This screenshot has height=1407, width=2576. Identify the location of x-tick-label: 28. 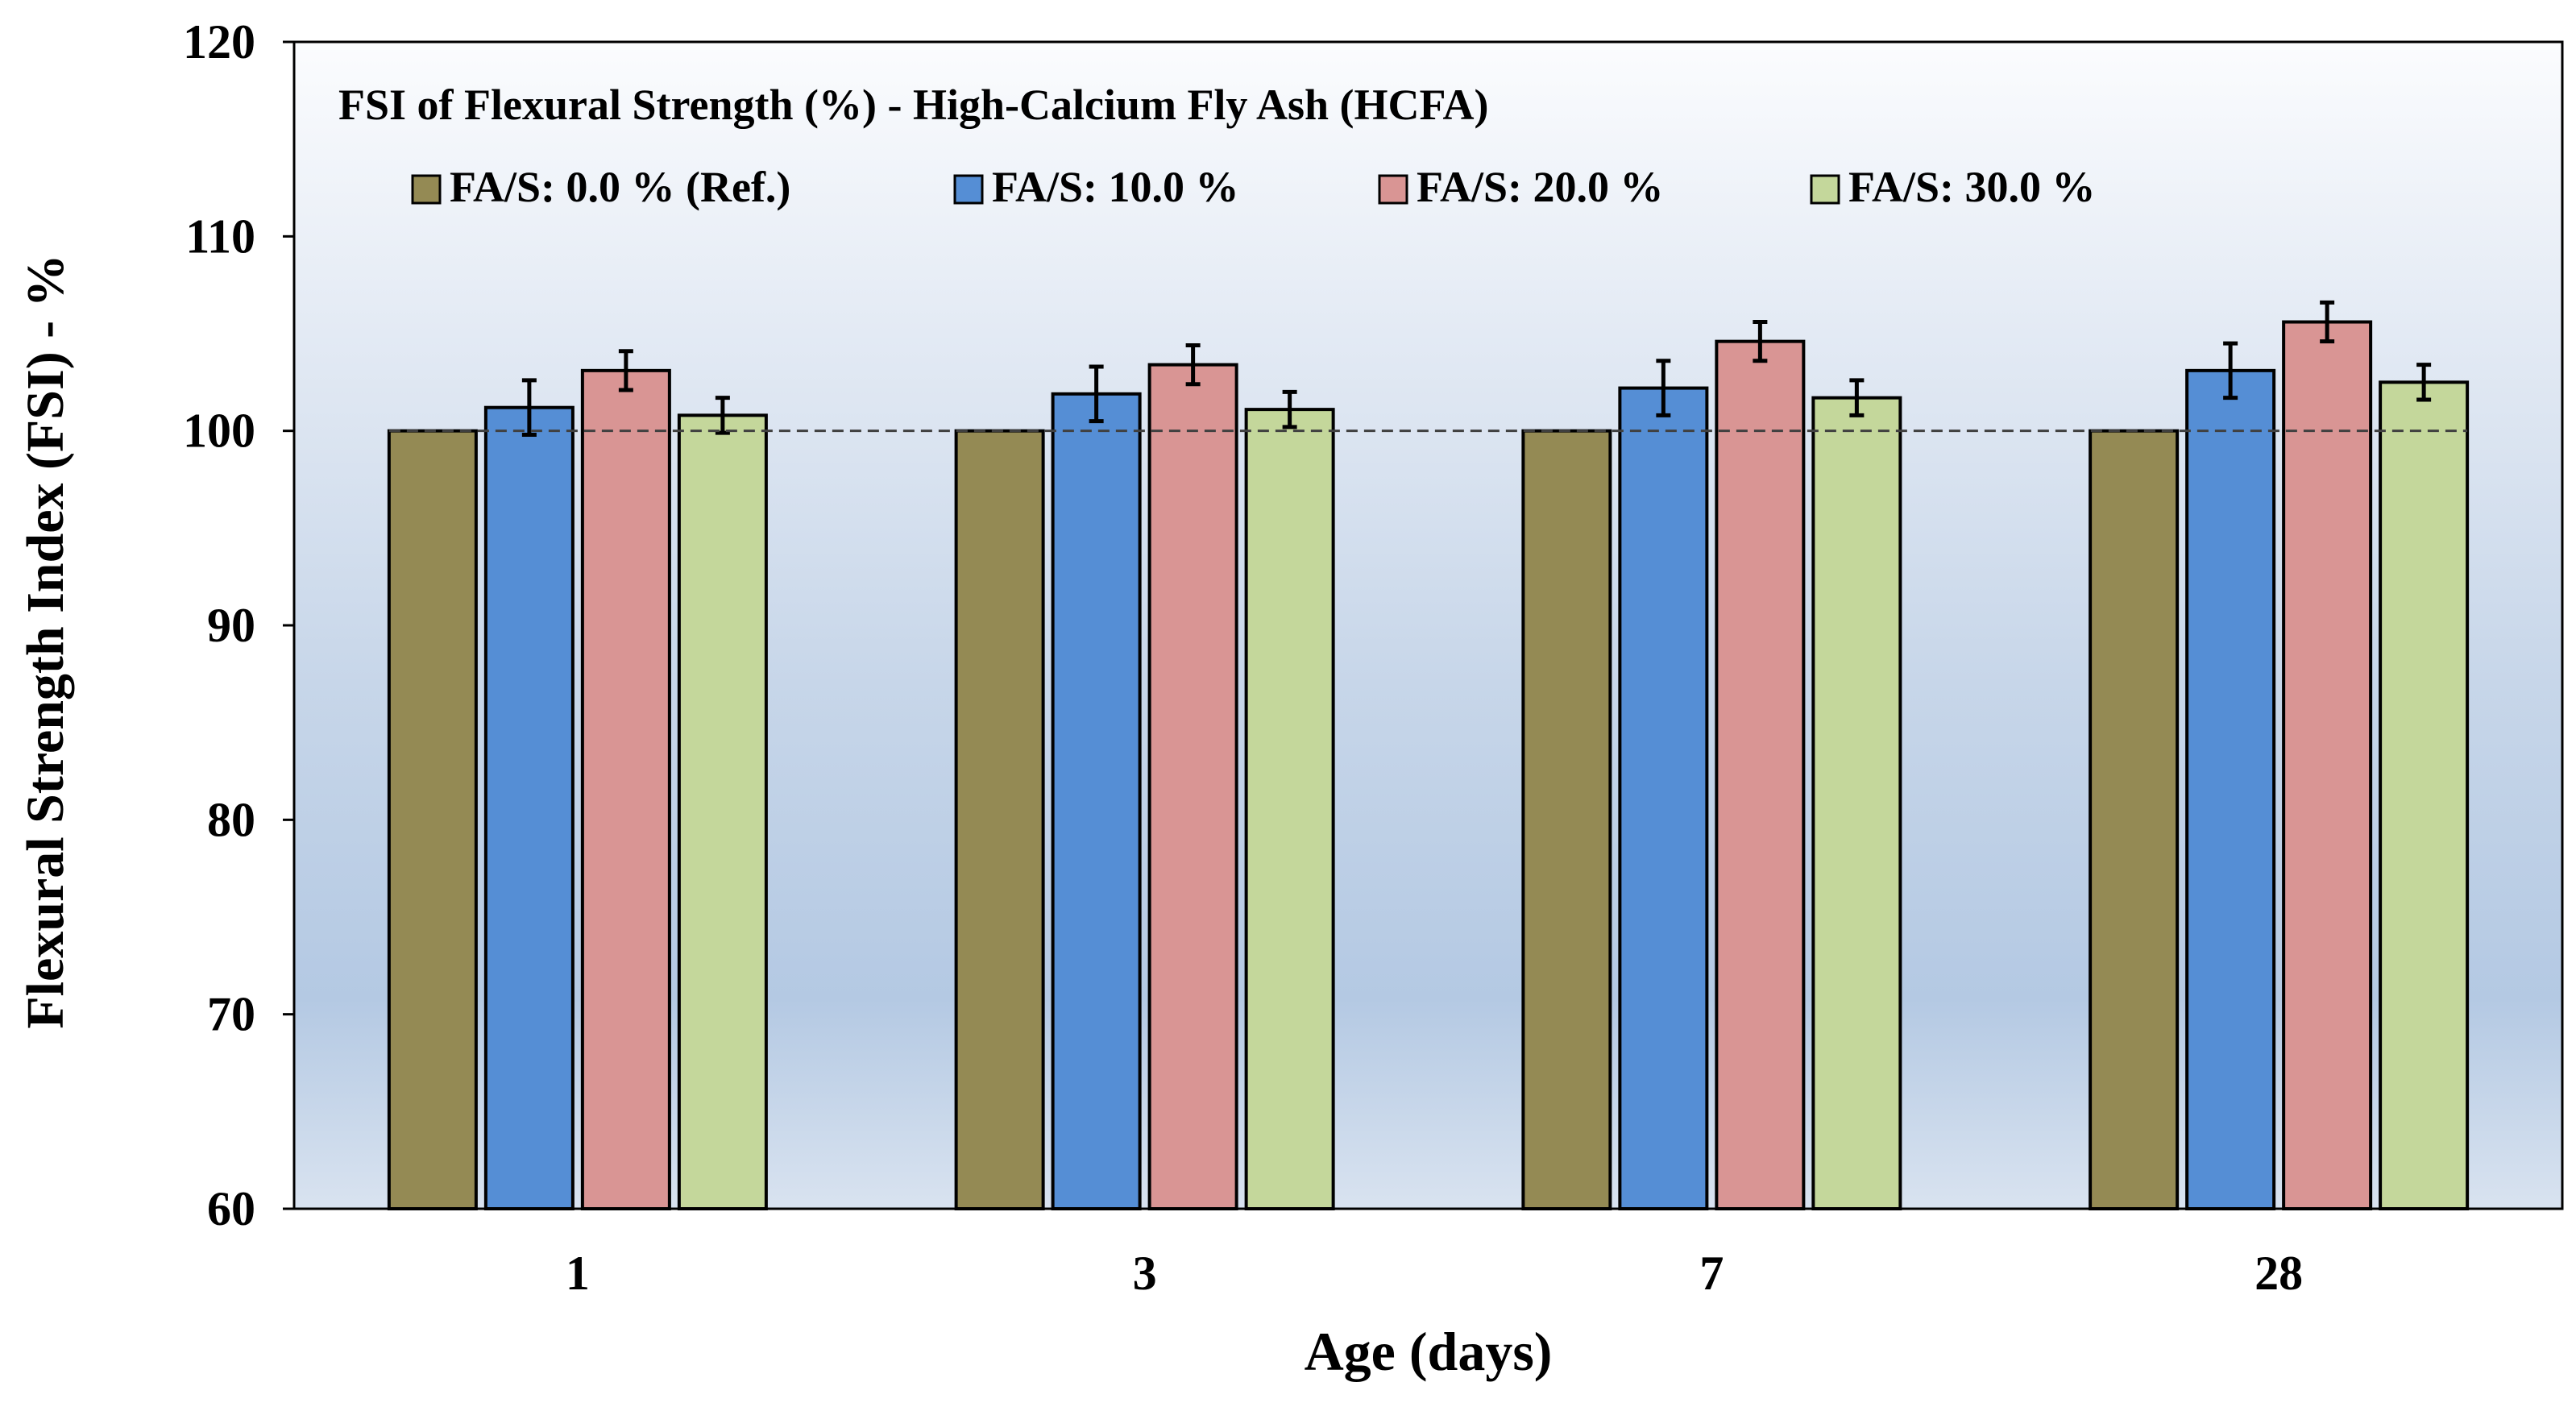
(2279, 1273).